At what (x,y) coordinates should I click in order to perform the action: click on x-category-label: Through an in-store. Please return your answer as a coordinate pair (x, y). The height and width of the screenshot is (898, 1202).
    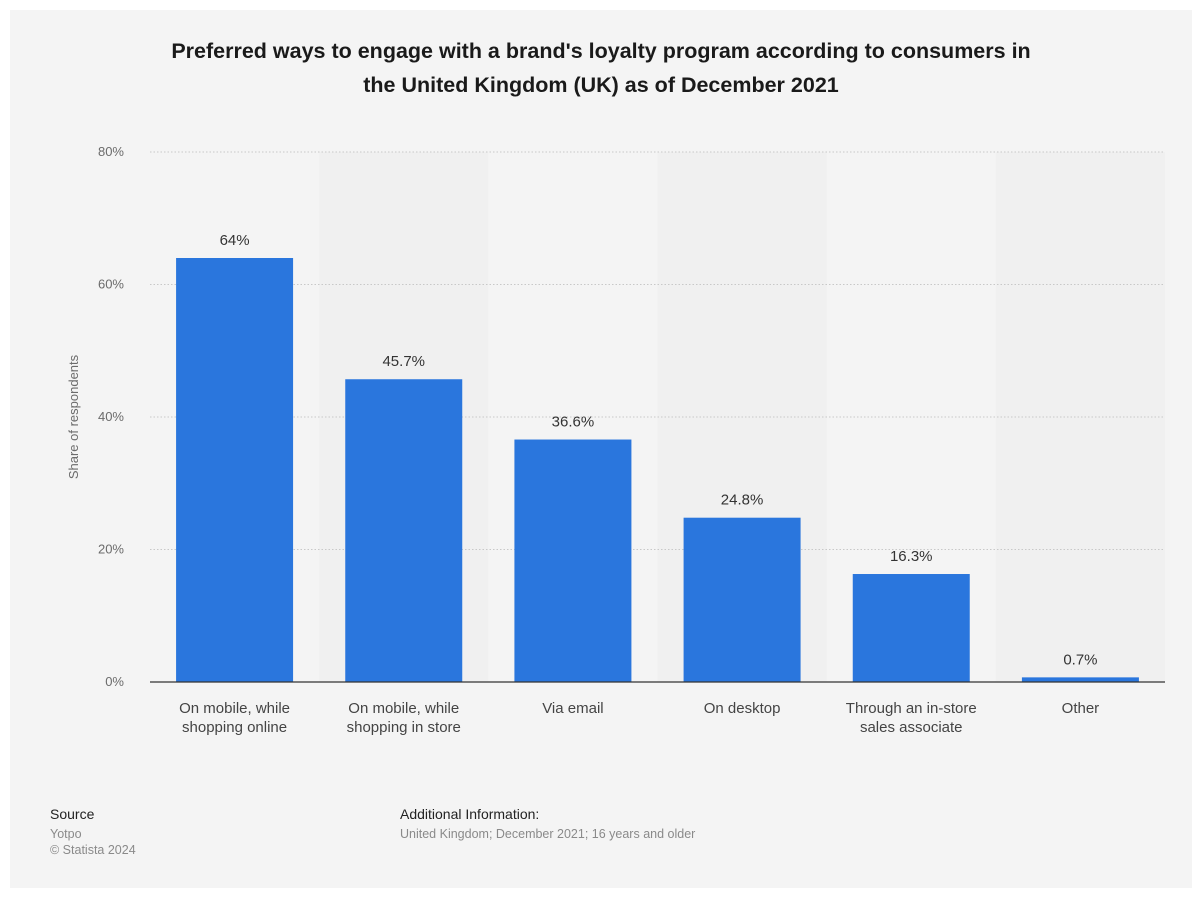
    Looking at the image, I should click on (911, 708).